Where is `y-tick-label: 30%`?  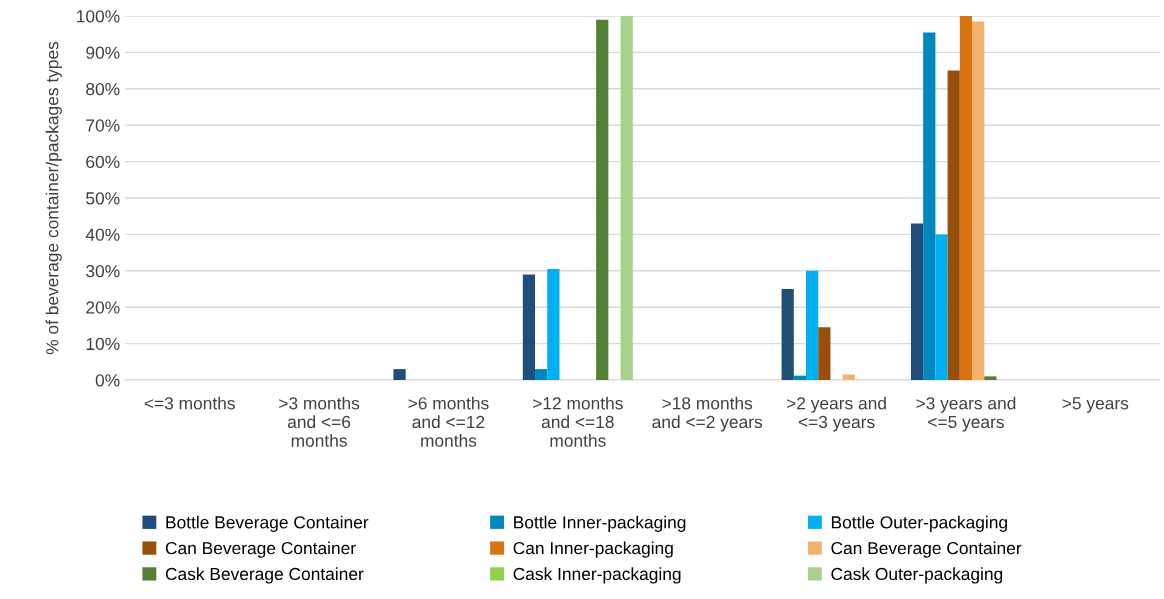
y-tick-label: 30% is located at coordinates (103, 271).